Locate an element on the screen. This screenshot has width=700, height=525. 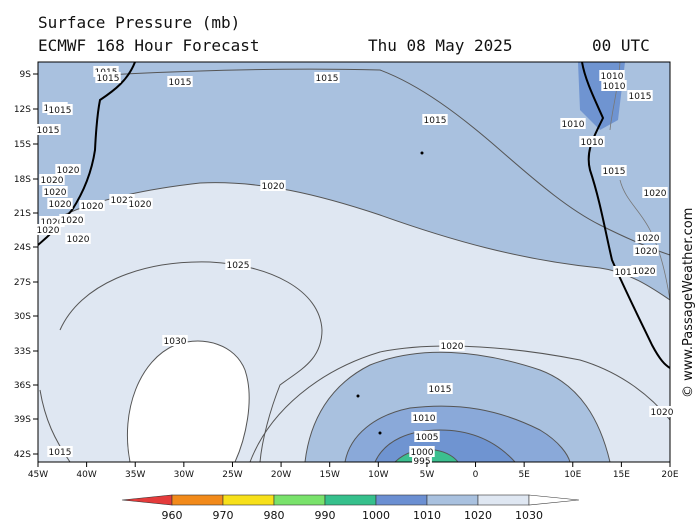
isobar-label: 1025 is located at coordinates (238, 266).